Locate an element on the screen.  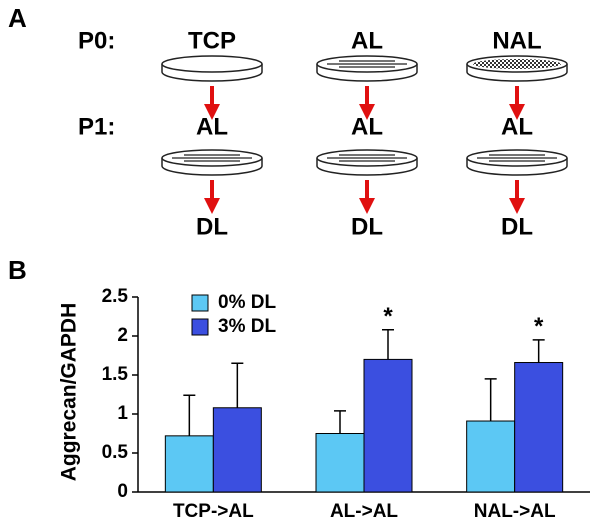
y-tick-label: 1 is located at coordinates (122, 413).